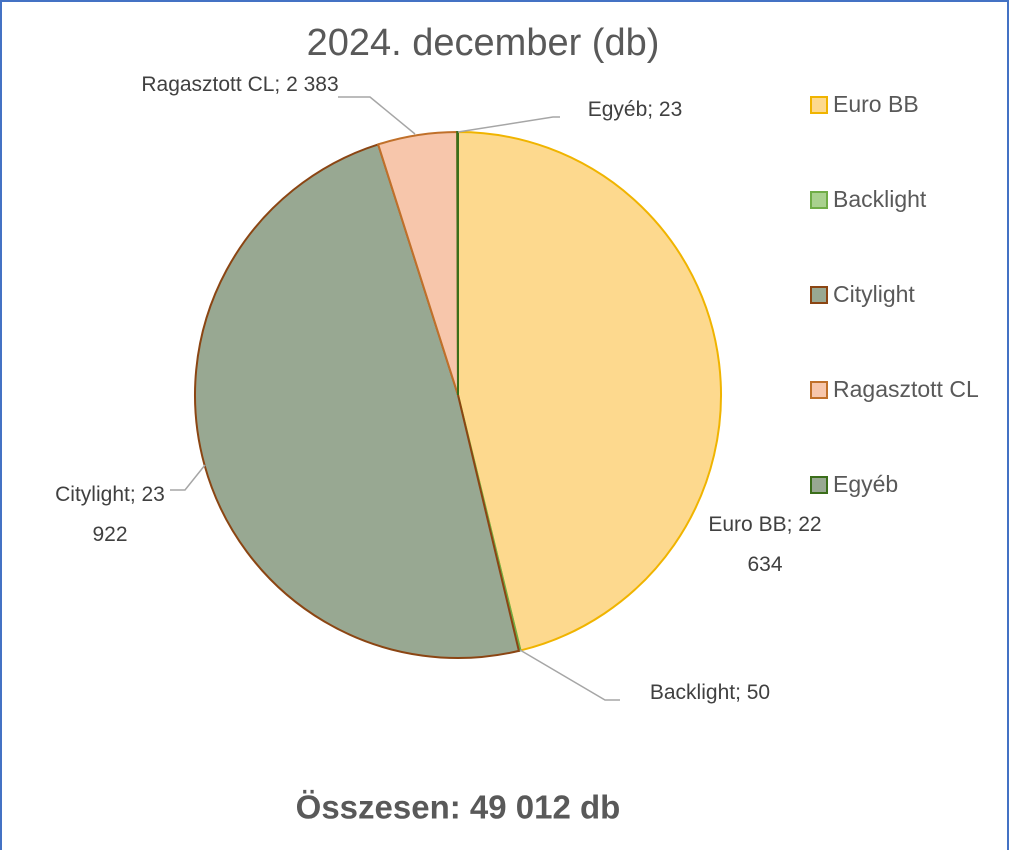 This screenshot has height=850, width=1009. I want to click on data-label: Backlight; 50, so click(710, 692).